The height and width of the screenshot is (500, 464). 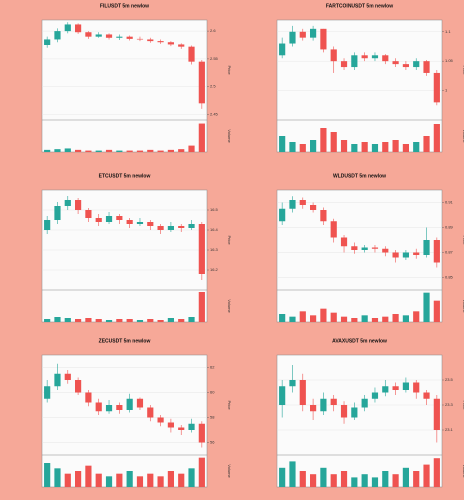 I want to click on y-tick-label: 2.5, so click(x=213, y=86).